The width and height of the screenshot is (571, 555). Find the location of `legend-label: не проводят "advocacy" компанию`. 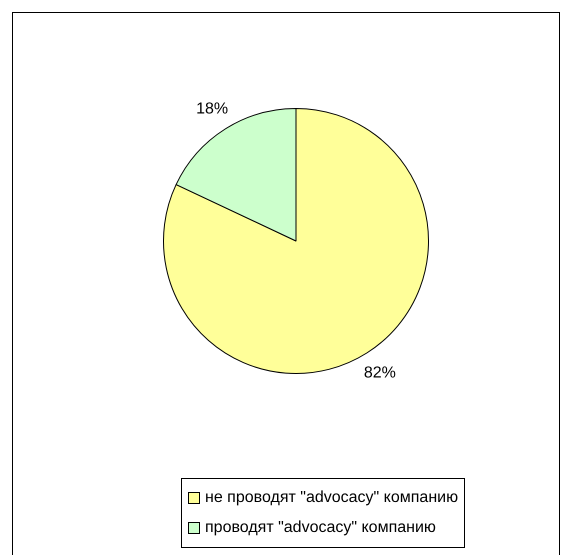

legend-label: не проводят "advocacy" компанию is located at coordinates (331, 498).